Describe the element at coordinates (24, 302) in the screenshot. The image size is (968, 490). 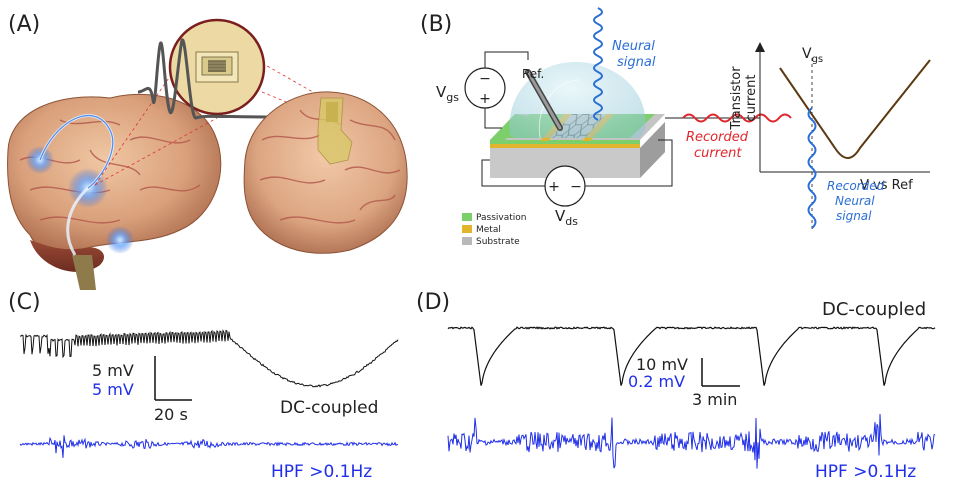
I see `panel-c-label: (C)` at that location.